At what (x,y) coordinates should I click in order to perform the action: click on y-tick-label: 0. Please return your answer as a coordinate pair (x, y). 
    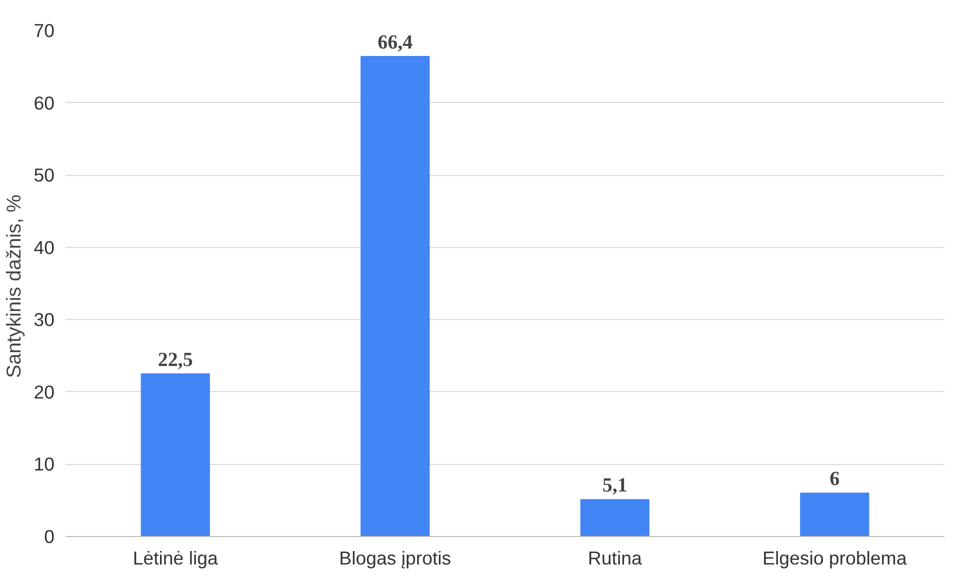
    Looking at the image, I should click on (49, 536).